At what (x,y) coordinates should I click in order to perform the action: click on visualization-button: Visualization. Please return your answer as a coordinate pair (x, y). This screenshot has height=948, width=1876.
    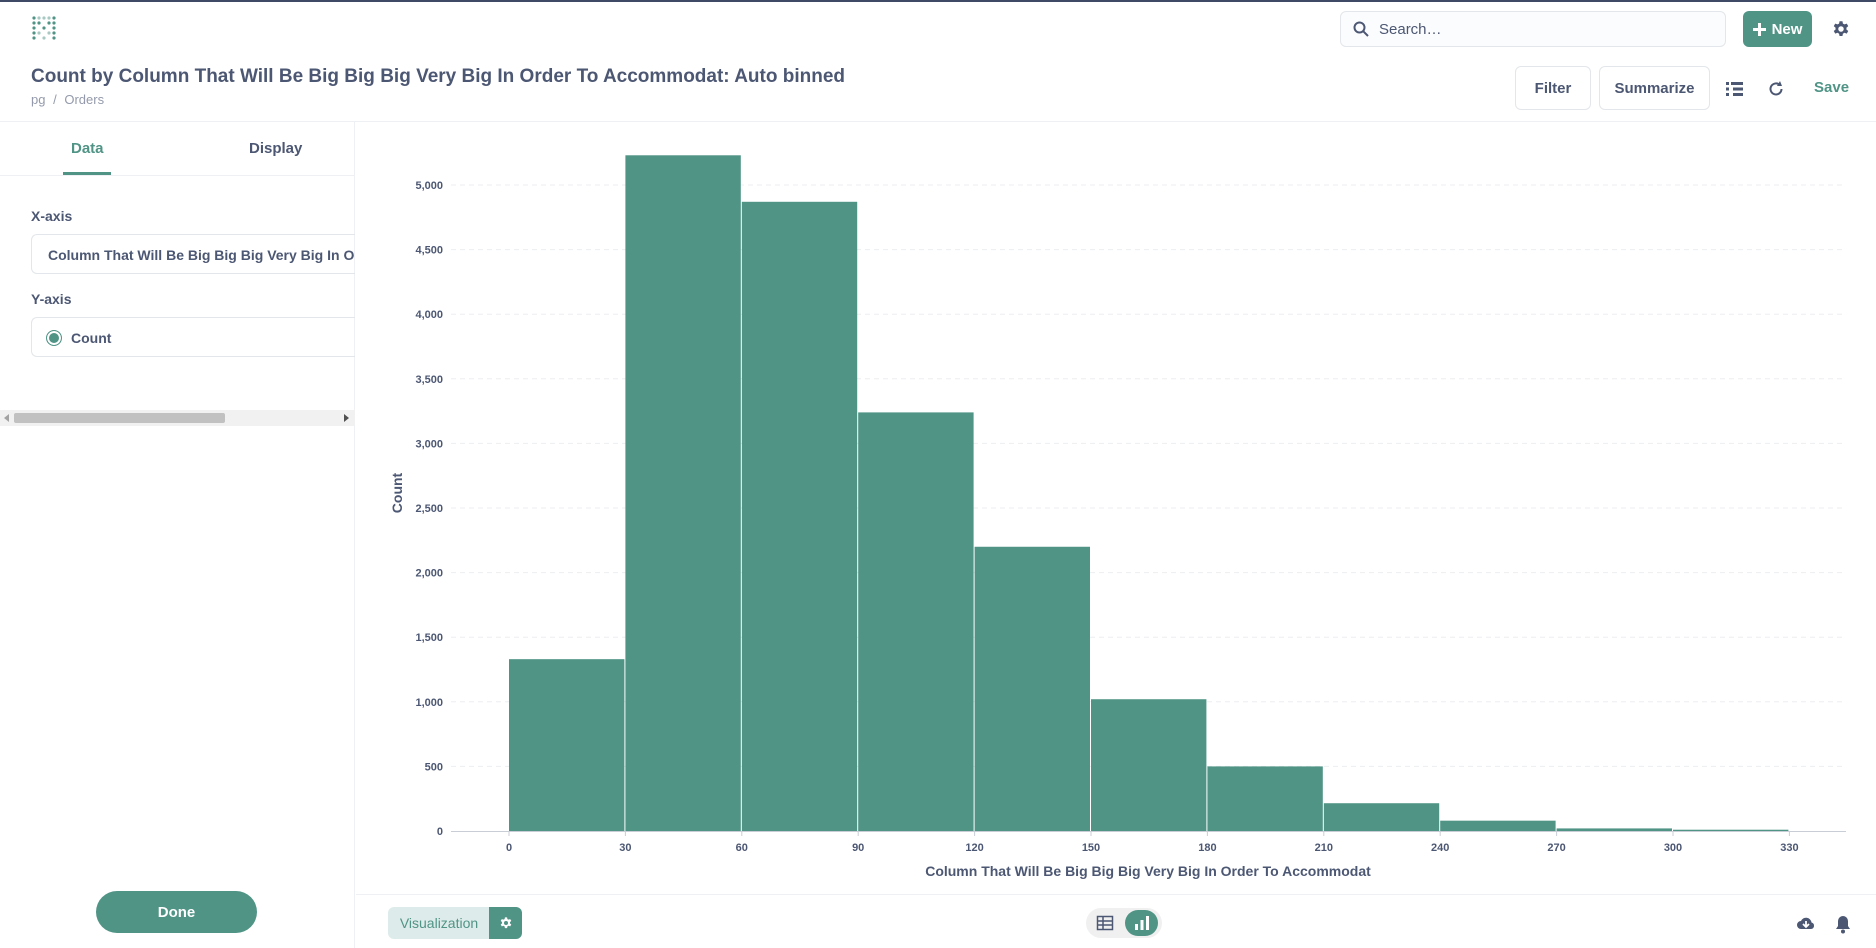
    Looking at the image, I should click on (439, 923).